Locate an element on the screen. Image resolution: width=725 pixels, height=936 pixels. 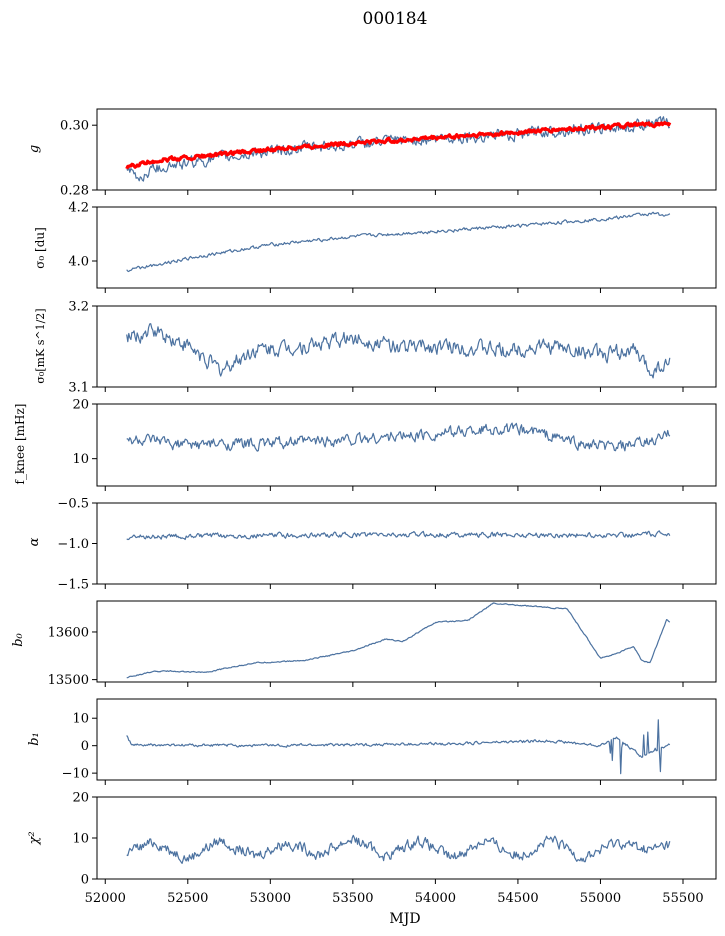
y-tick-label-fknee-0: 10 is located at coordinates (80, 459).